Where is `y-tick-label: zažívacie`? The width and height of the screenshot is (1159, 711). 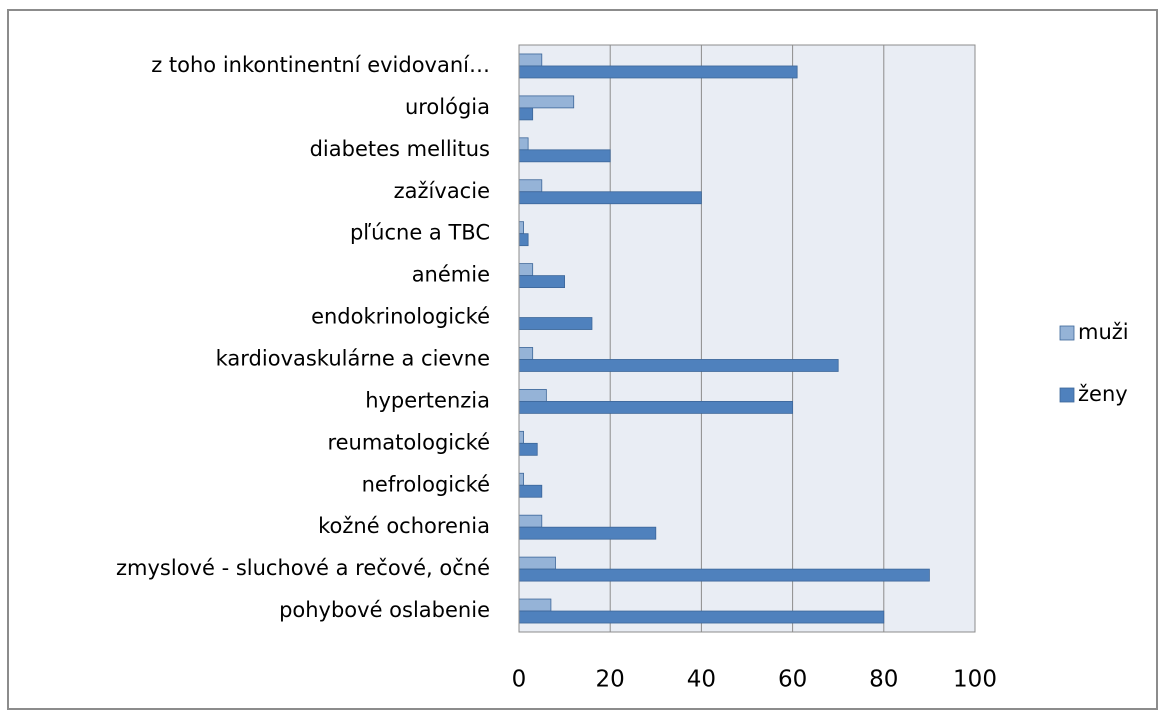
y-tick-label: zažívacie is located at coordinates (442, 191).